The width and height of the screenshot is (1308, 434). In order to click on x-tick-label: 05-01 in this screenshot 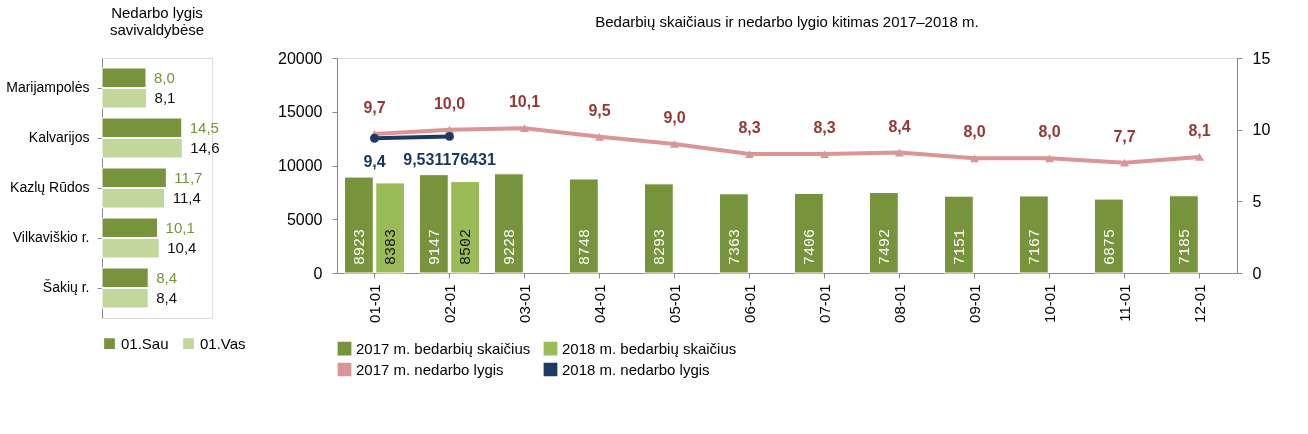, I will do `click(674, 303)`.